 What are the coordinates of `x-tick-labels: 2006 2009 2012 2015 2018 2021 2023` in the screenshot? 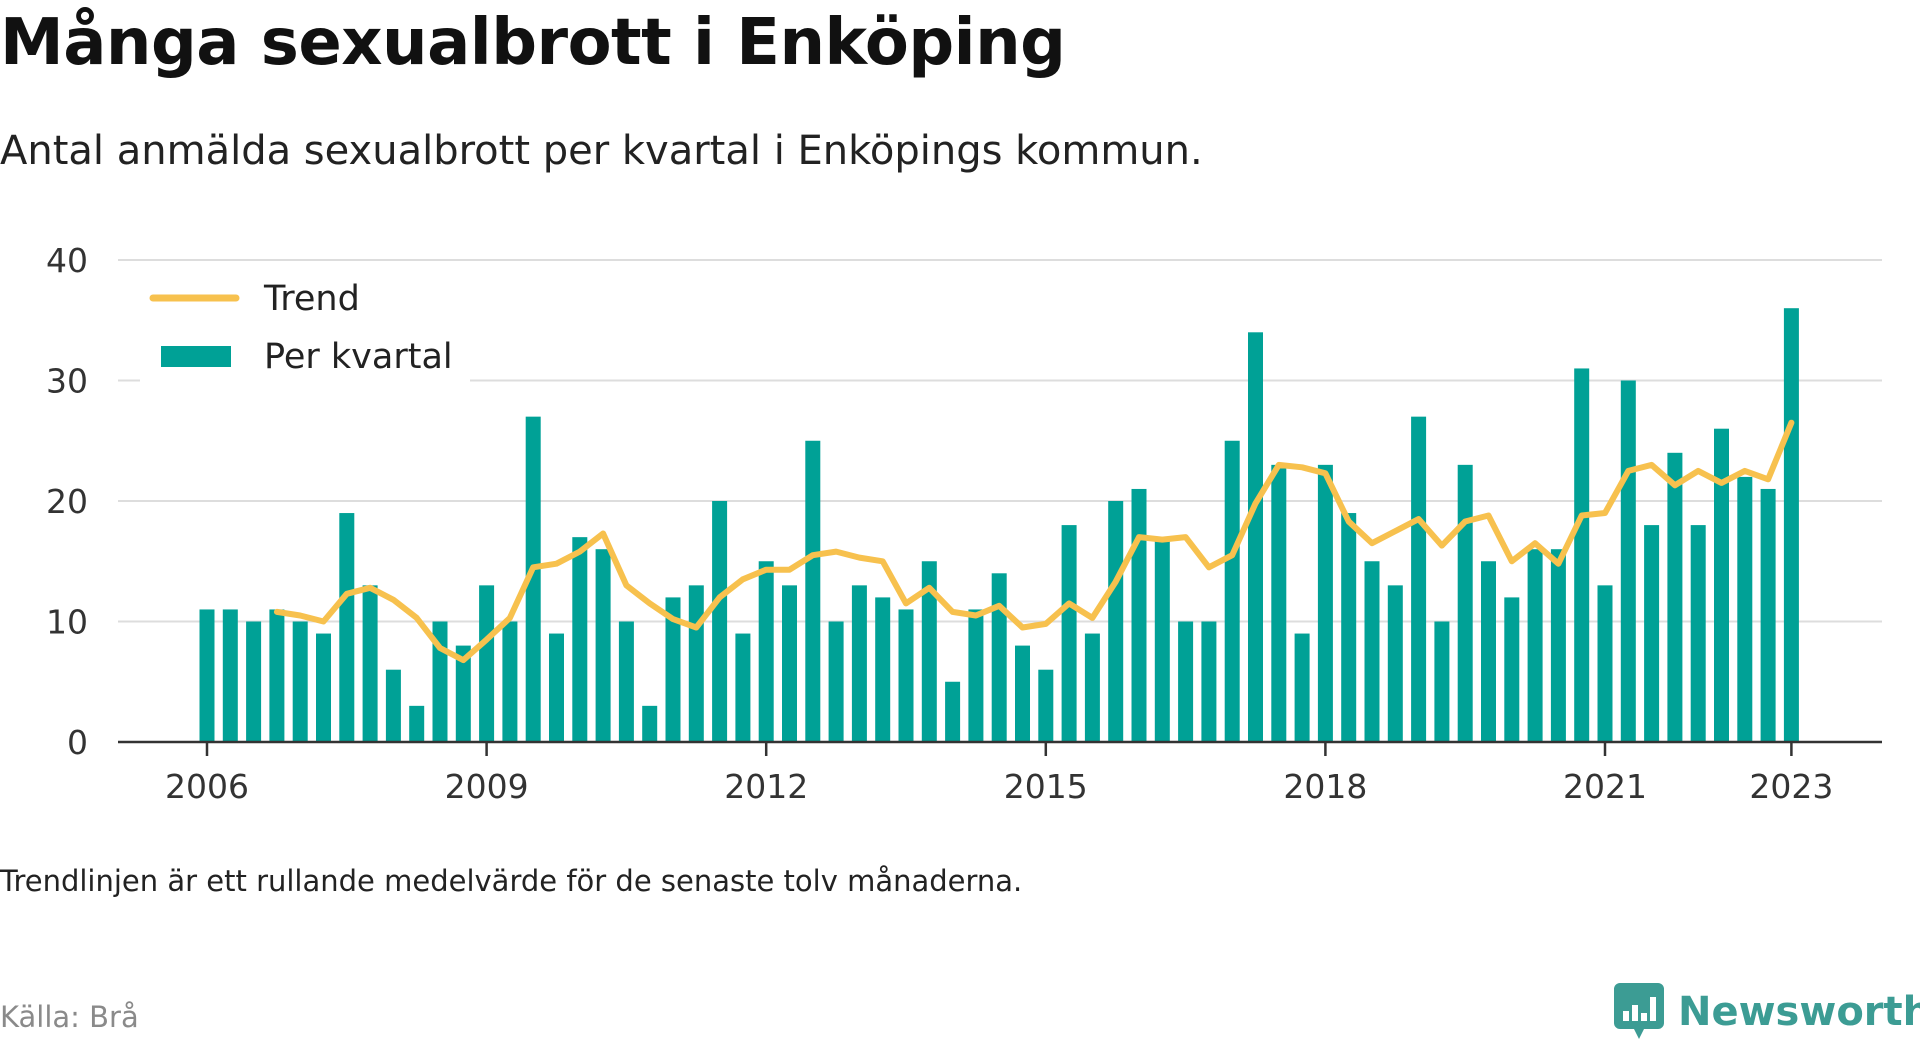 It's located at (999, 774).